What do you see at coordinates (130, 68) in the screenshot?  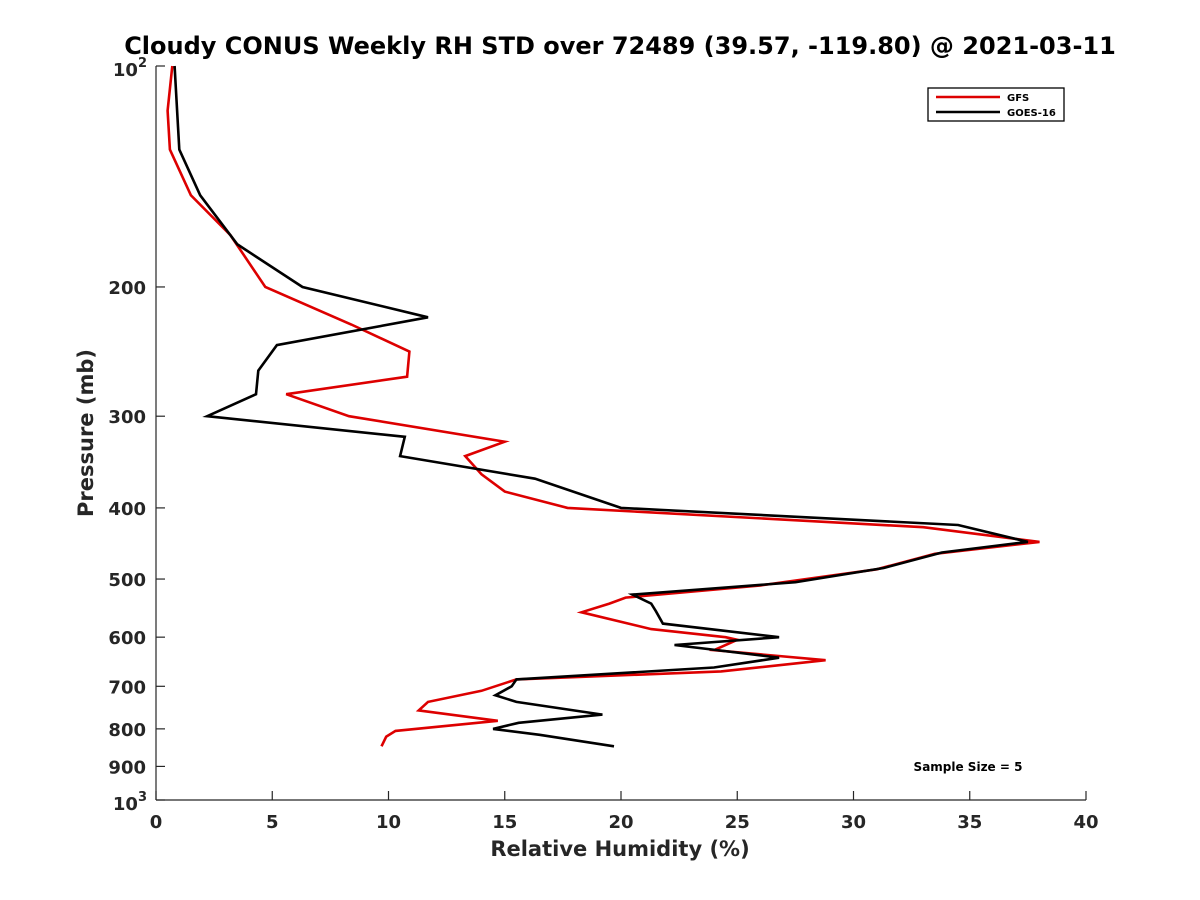 I see `y-decade-label: 102` at bounding box center [130, 68].